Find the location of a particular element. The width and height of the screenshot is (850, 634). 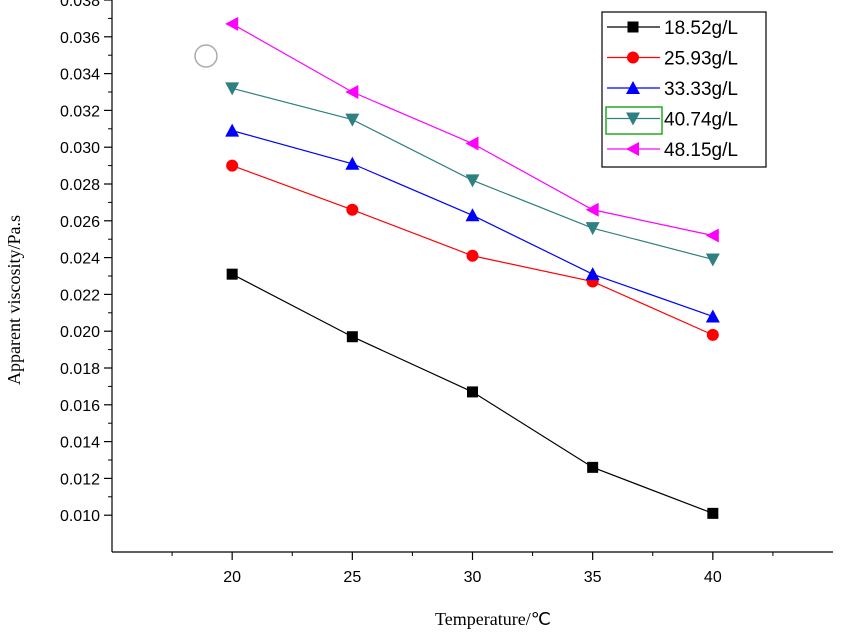

x-axis-ticks: 20 25 30 35 40 is located at coordinates (472, 569).